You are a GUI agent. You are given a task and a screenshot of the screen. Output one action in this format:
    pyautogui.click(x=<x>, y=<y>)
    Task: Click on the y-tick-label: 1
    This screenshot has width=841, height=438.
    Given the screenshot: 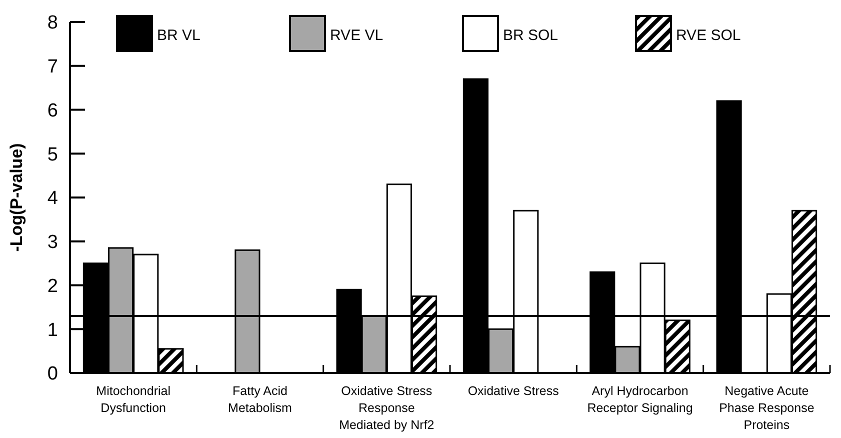 What is the action you would take?
    pyautogui.click(x=52, y=330)
    